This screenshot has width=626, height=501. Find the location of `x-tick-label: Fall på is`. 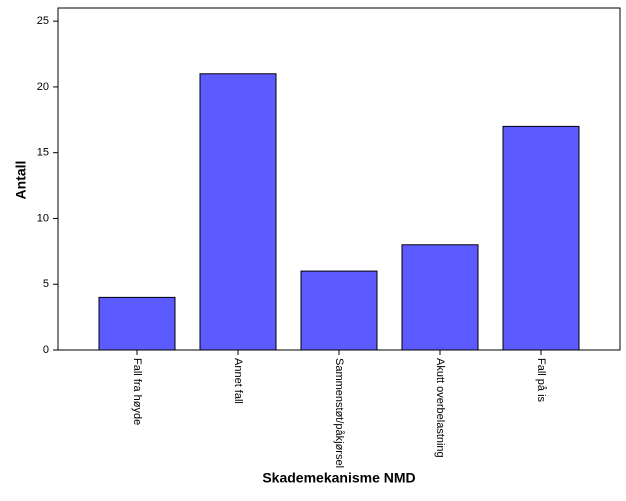

x-tick-label: Fall på is is located at coordinates (541, 380).